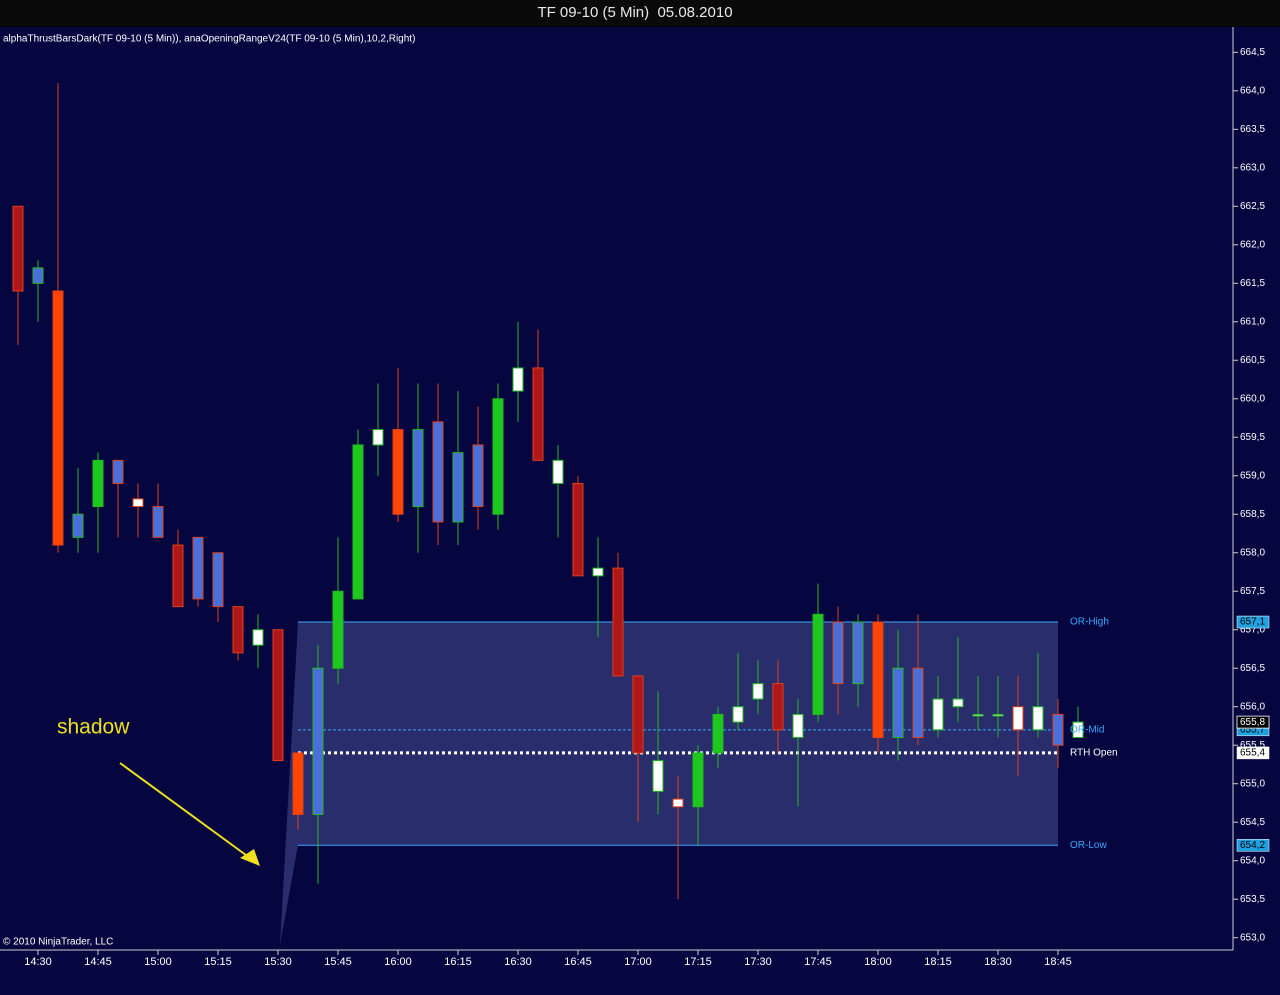 The image size is (1280, 995). I want to click on y-tick-label: 657,5, so click(1252, 591).